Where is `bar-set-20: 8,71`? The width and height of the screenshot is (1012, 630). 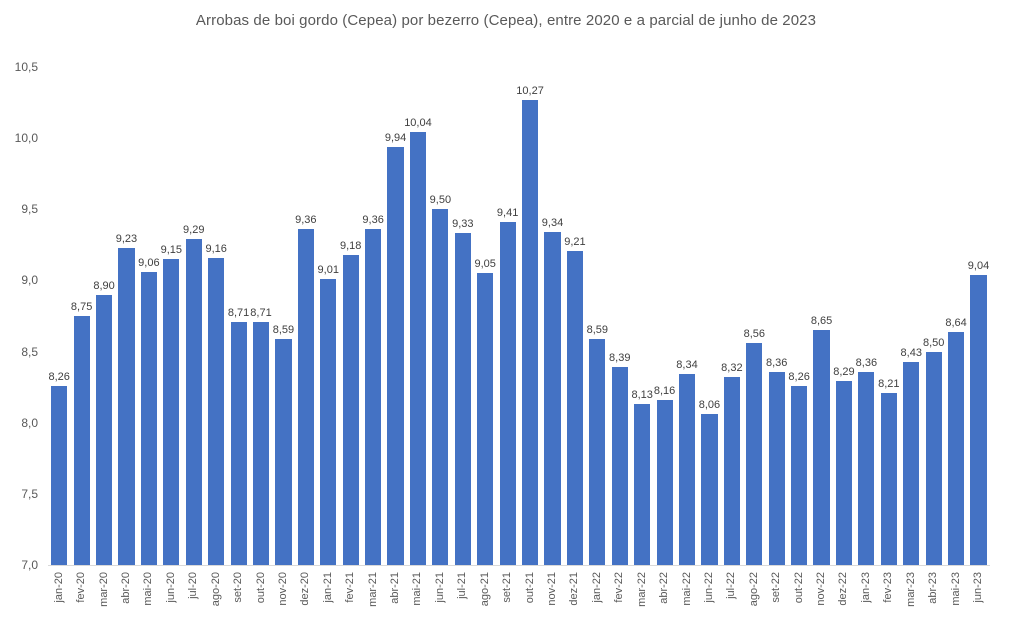
bar-set-20: 8,71 is located at coordinates (238, 436).